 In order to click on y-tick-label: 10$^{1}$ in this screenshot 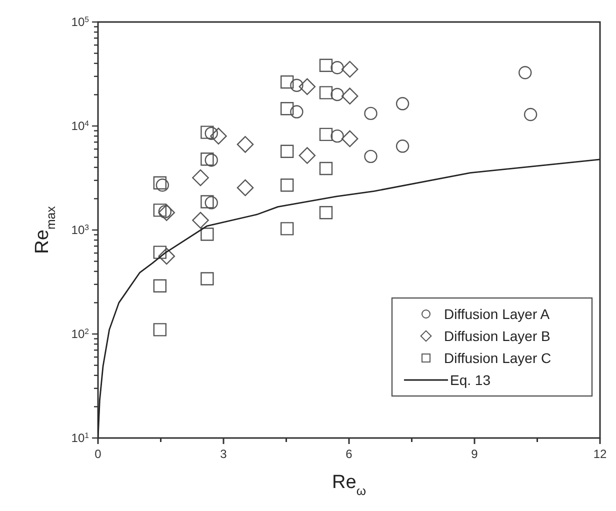, I will do `click(80, 437)`.